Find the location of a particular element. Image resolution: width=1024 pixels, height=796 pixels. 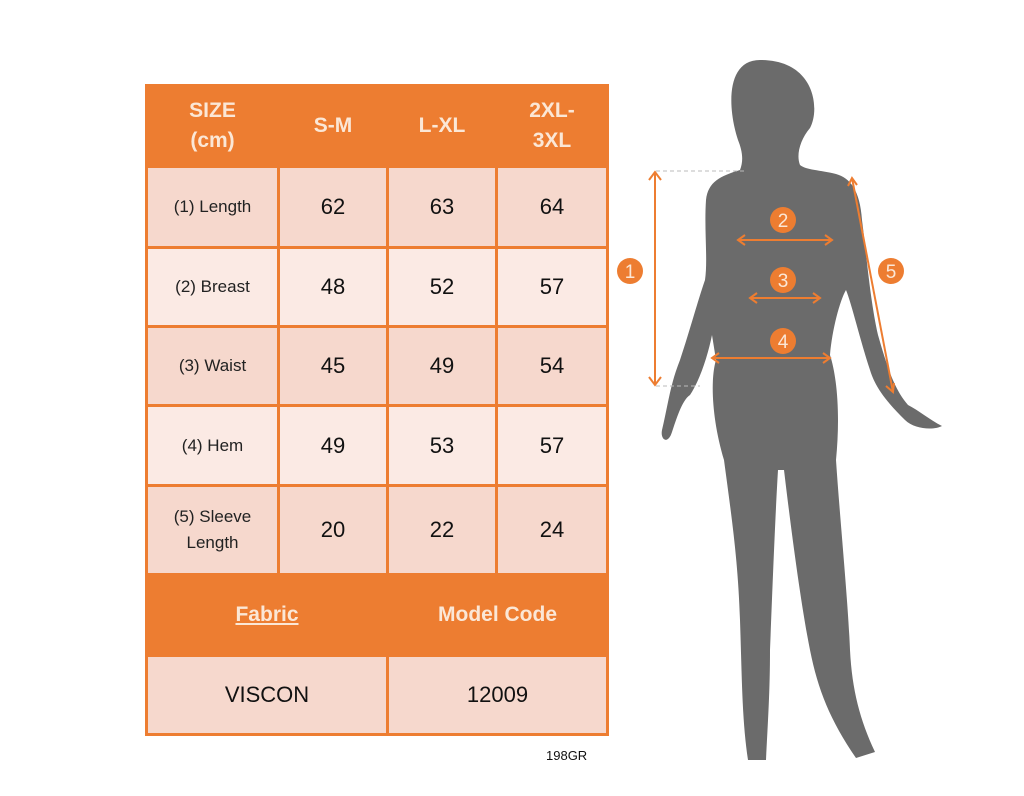

marker-3: 3 is located at coordinates (783, 280).